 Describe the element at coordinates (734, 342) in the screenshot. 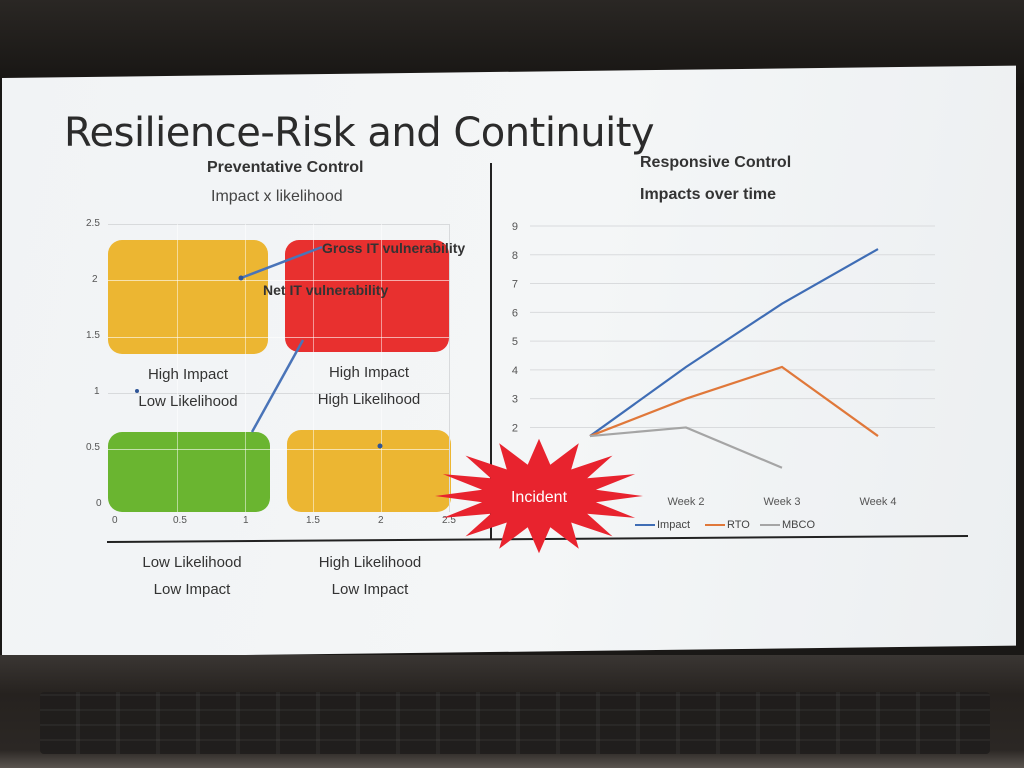

I see `series-line-impact` at that location.